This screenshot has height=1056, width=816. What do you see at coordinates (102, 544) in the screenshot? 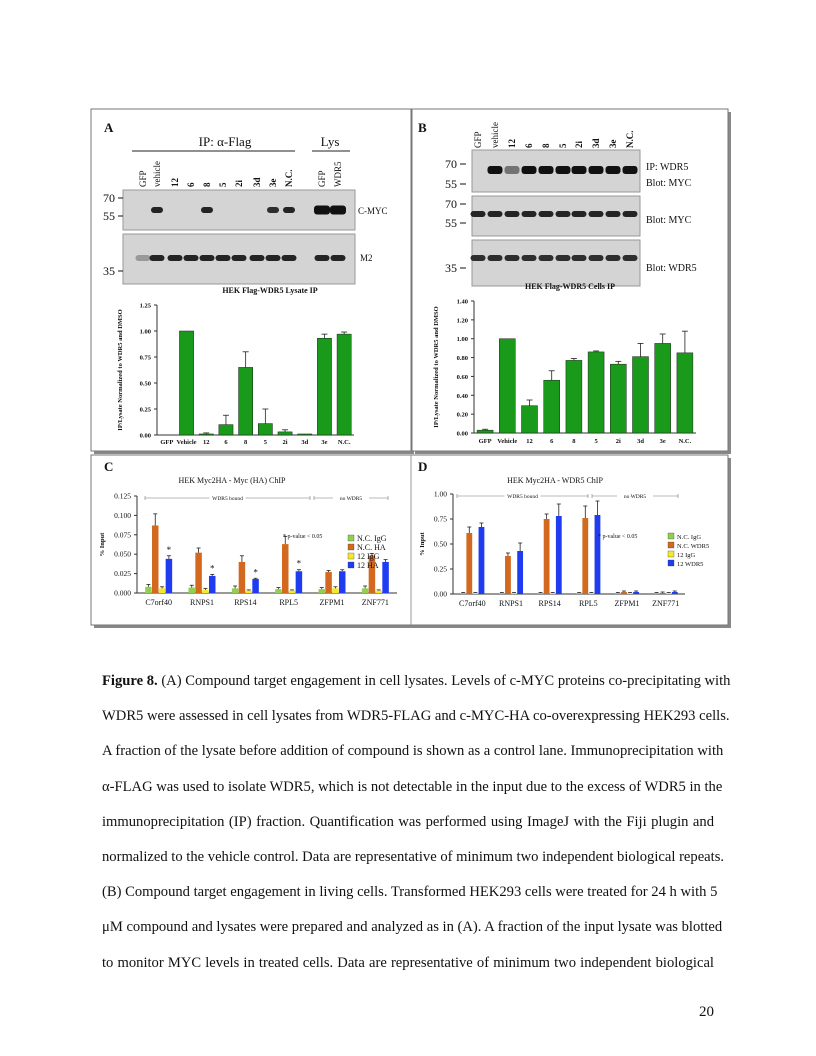
I see `y-axis-label: % Input` at bounding box center [102, 544].